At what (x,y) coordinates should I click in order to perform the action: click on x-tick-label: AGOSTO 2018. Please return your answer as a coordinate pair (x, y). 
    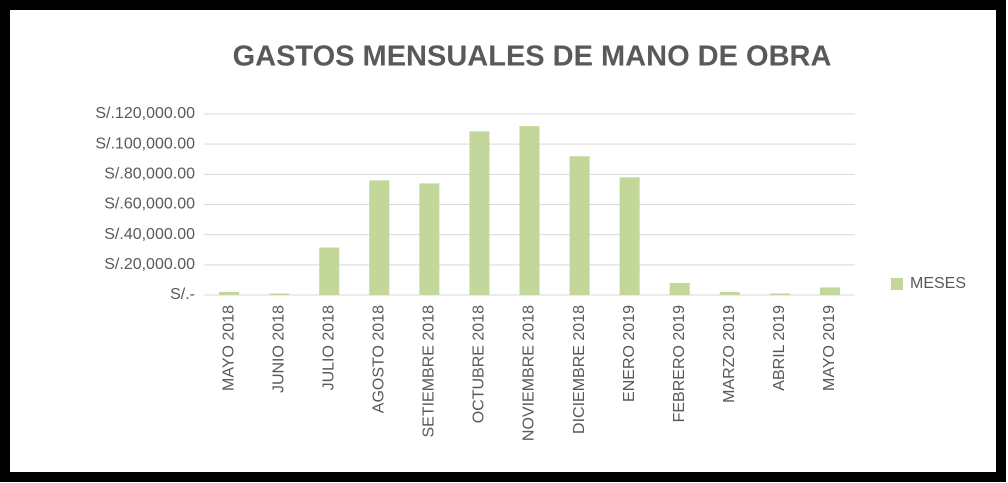
    Looking at the image, I should click on (378, 359).